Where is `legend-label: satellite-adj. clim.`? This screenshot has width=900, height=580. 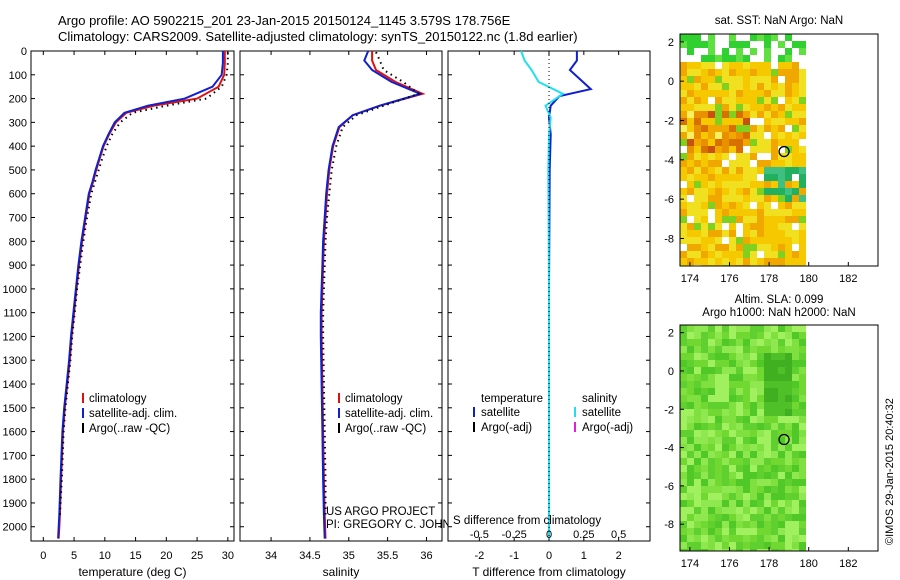 legend-label: satellite-adj. clim. is located at coordinates (389, 414).